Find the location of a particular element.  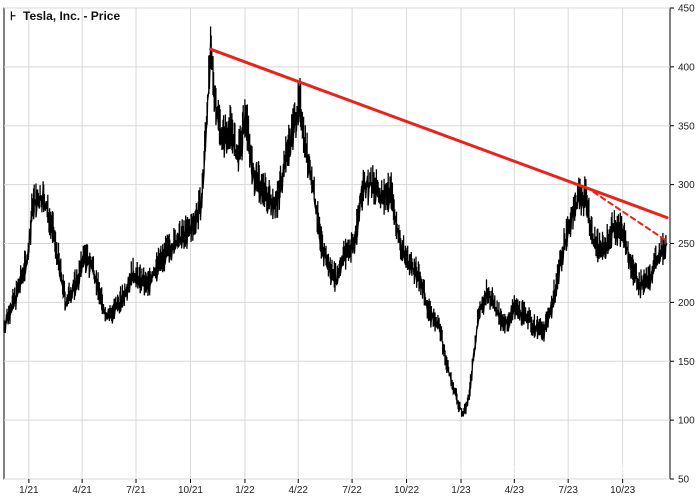

x-tick-label: 10/22 is located at coordinates (406, 490).